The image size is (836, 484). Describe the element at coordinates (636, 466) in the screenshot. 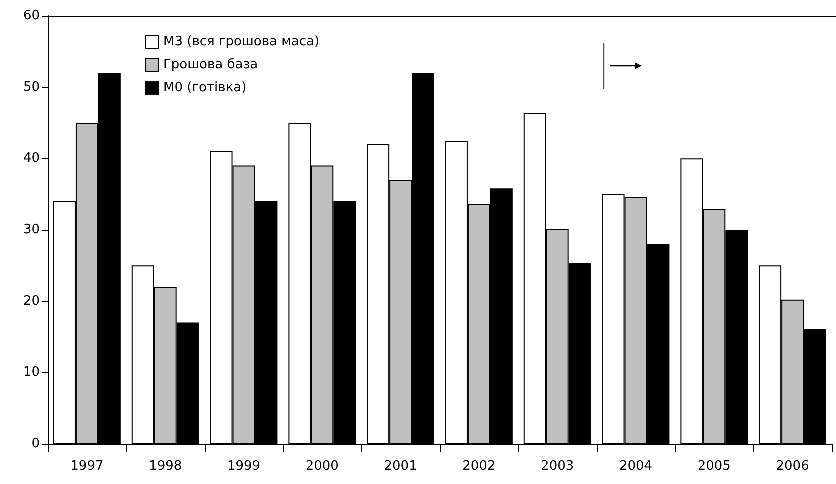

I see `x-tick-label: 2004` at that location.